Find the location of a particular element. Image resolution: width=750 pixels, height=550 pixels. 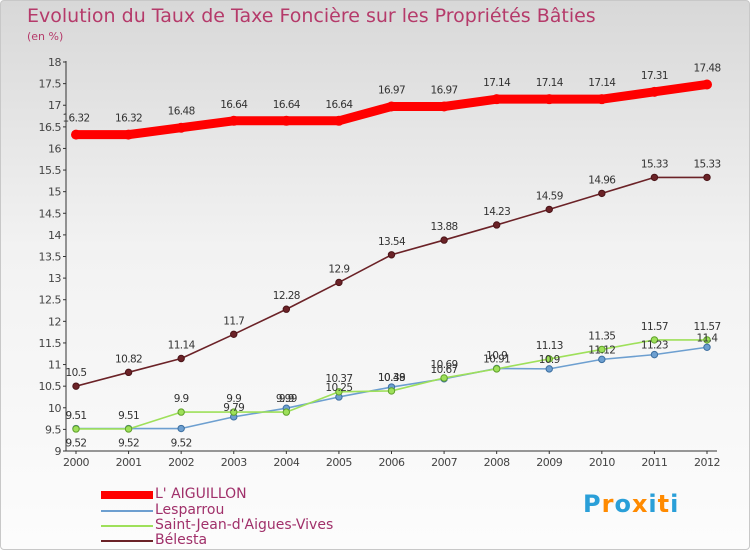

data-label: 11.14 is located at coordinates (182, 346).